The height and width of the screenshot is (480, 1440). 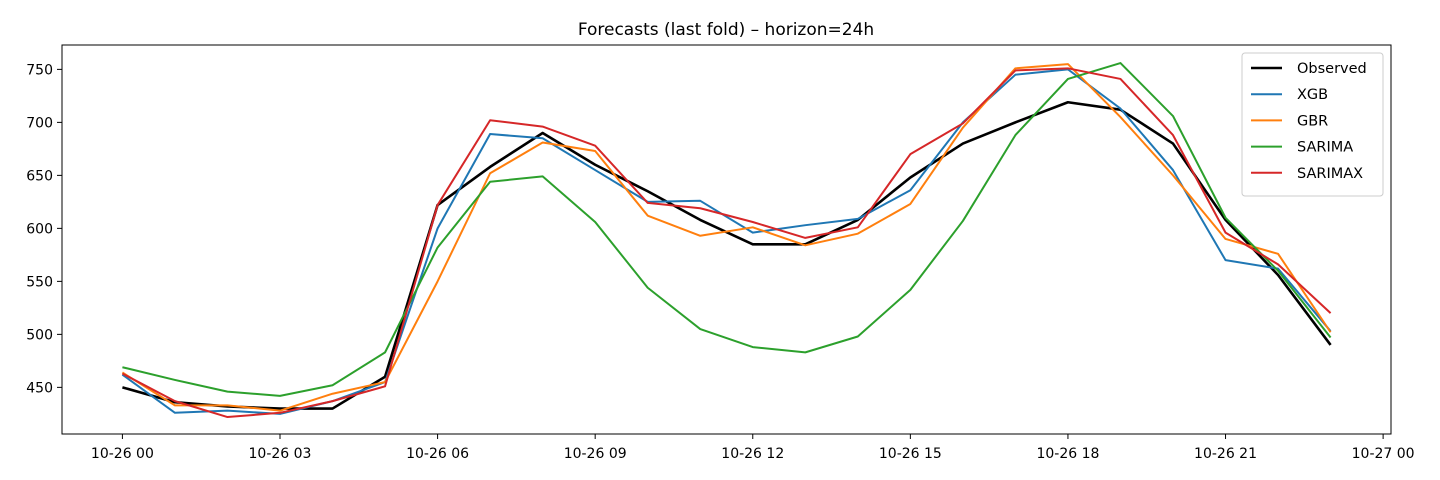 I want to click on x-tick-label: 10-26 12, so click(x=752, y=454).